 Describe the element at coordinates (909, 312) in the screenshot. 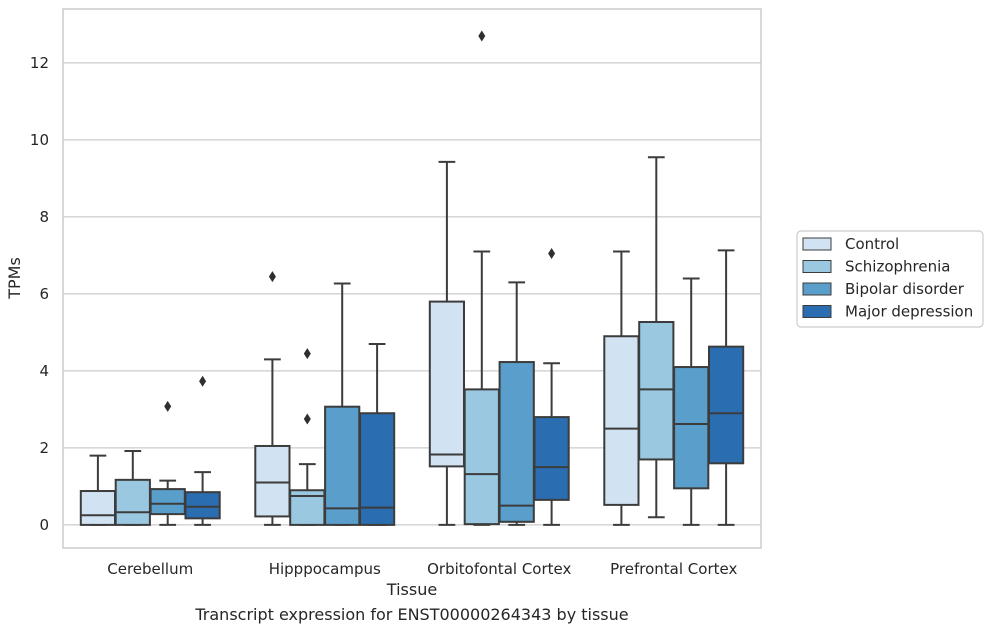

I see `legend-label: Major depression` at that location.